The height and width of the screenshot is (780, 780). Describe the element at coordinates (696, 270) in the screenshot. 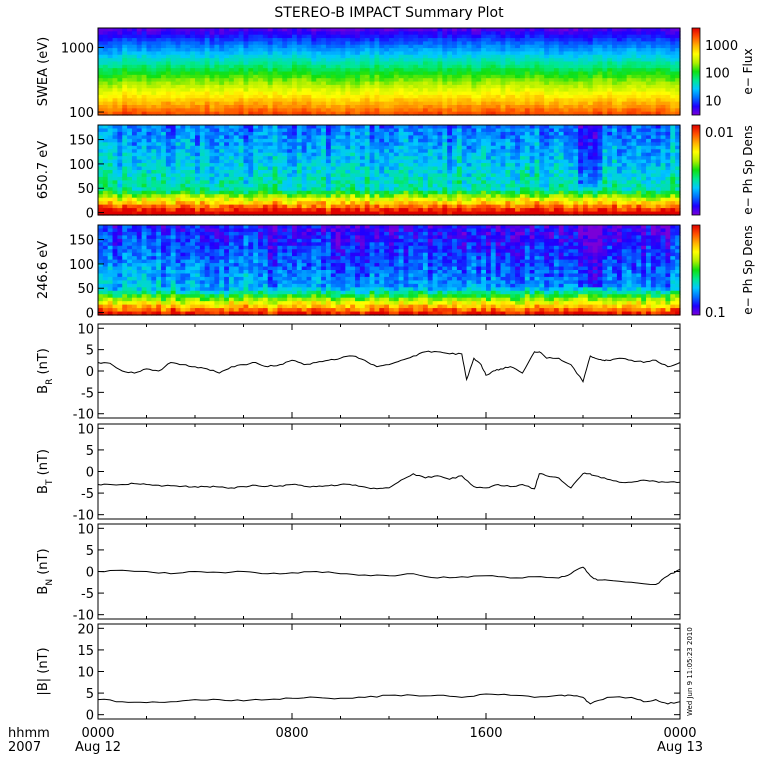

I see `colorbar-pad246` at that location.